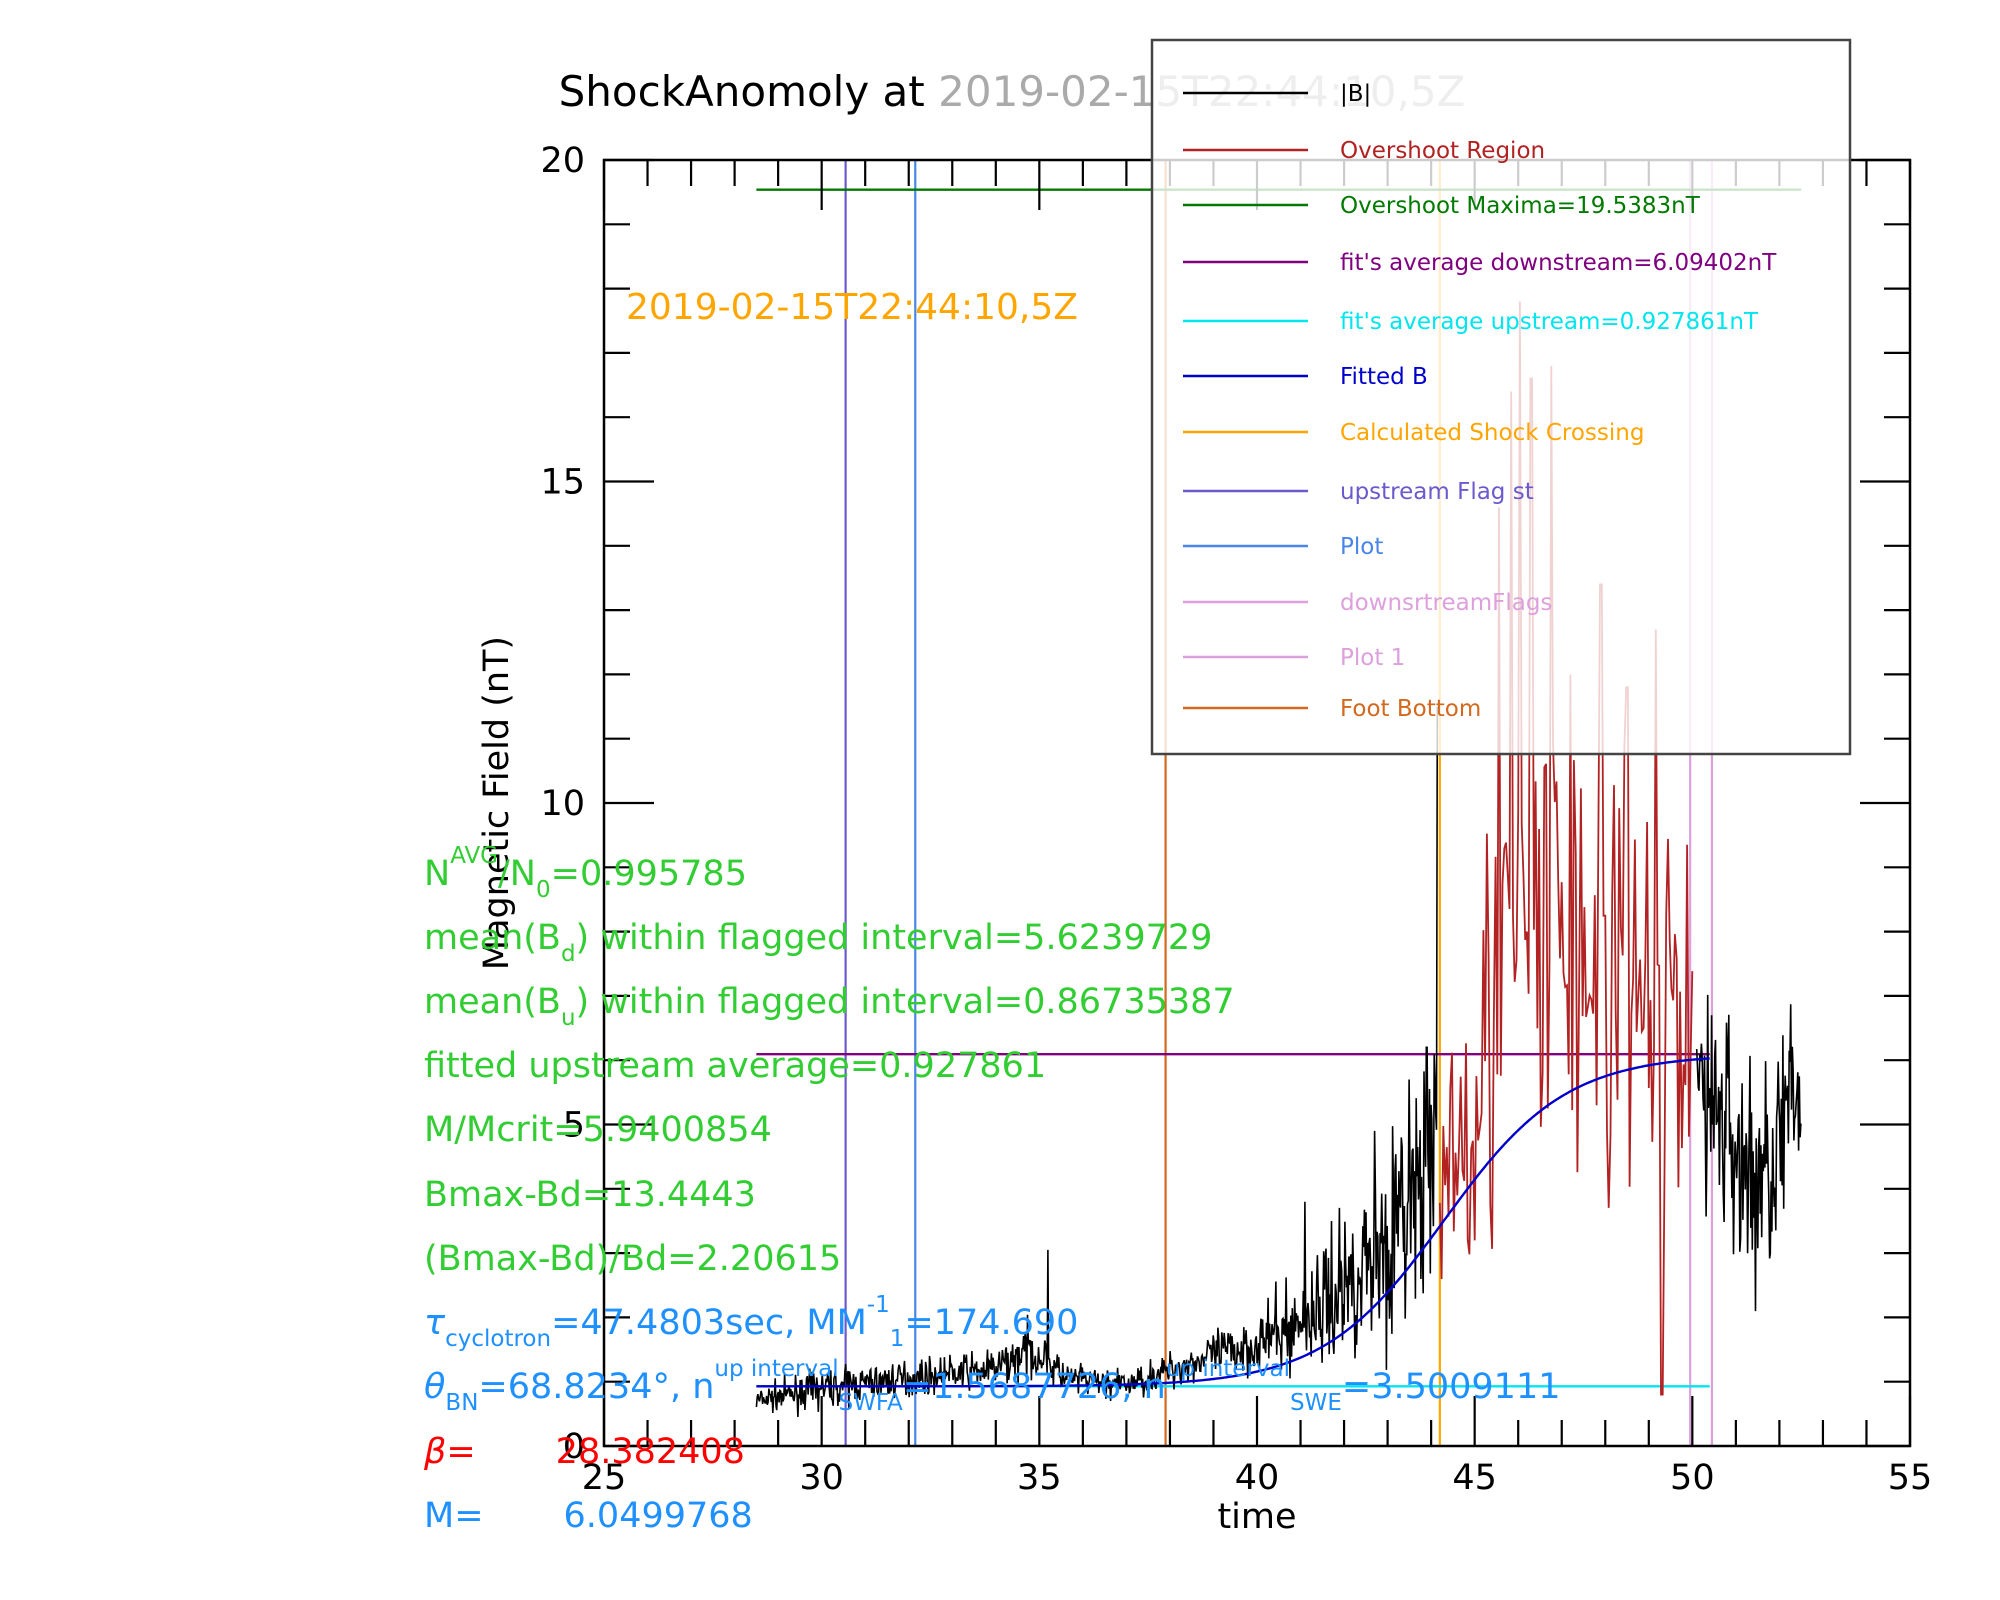 This screenshot has width=2000, height=1600. Describe the element at coordinates (1372, 658) in the screenshot. I see `legend-label-plot1: Plot 1` at that location.